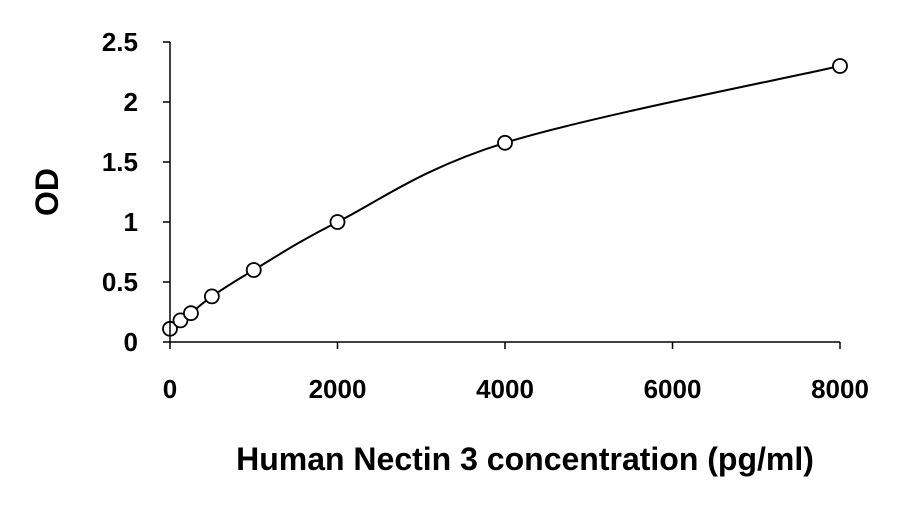 This screenshot has height=509, width=916. Describe the element at coordinates (136, 192) in the screenshot. I see `y-axis-ticks: 0 0.5 1 1.5 2 2.5` at that location.